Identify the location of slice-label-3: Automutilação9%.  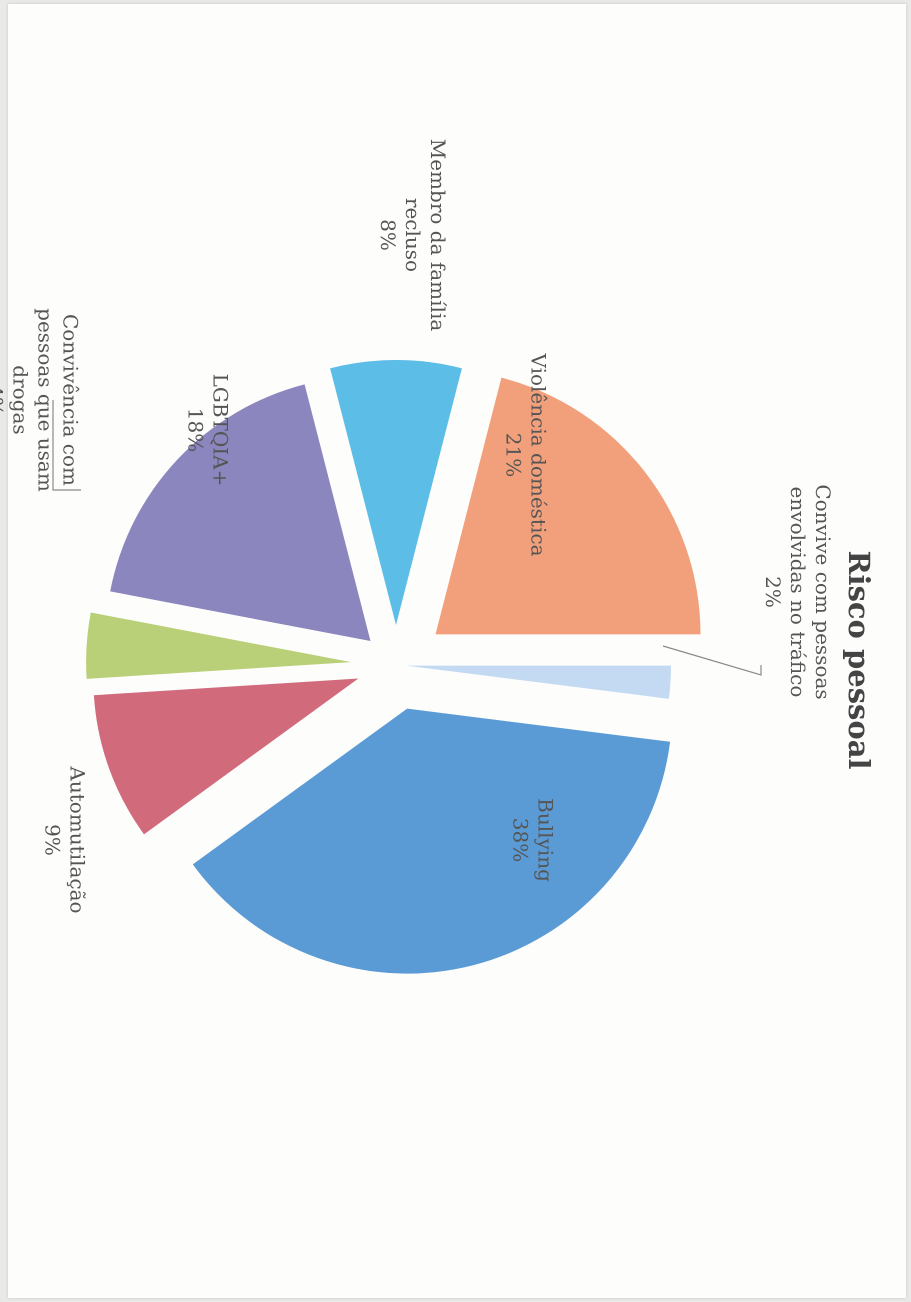
(65, 839).